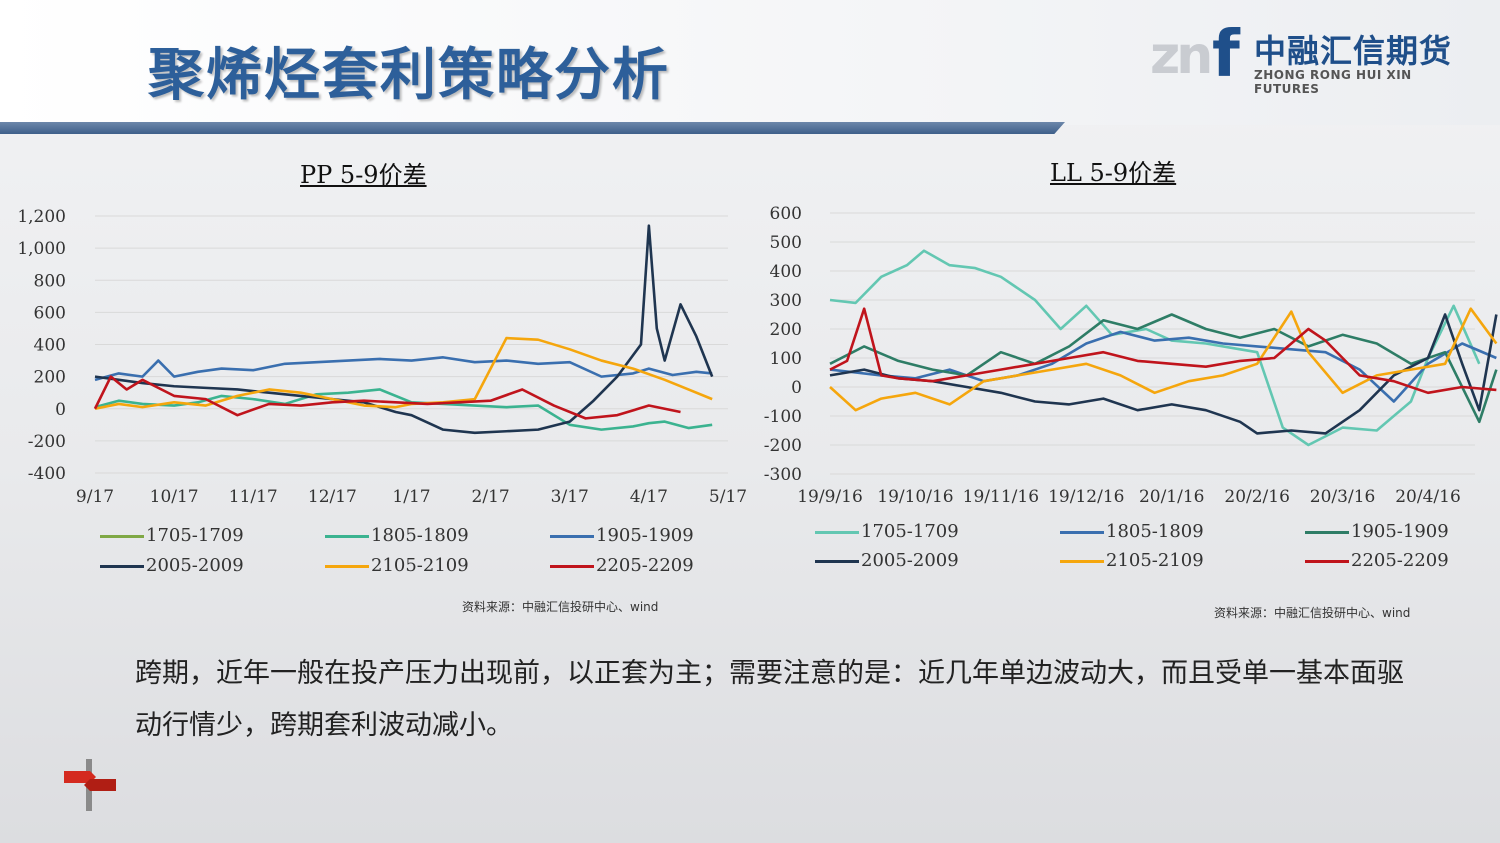 This screenshot has width=1500, height=843. What do you see at coordinates (783, 475) in the screenshot?
I see `y-tick-label: -300` at bounding box center [783, 475].